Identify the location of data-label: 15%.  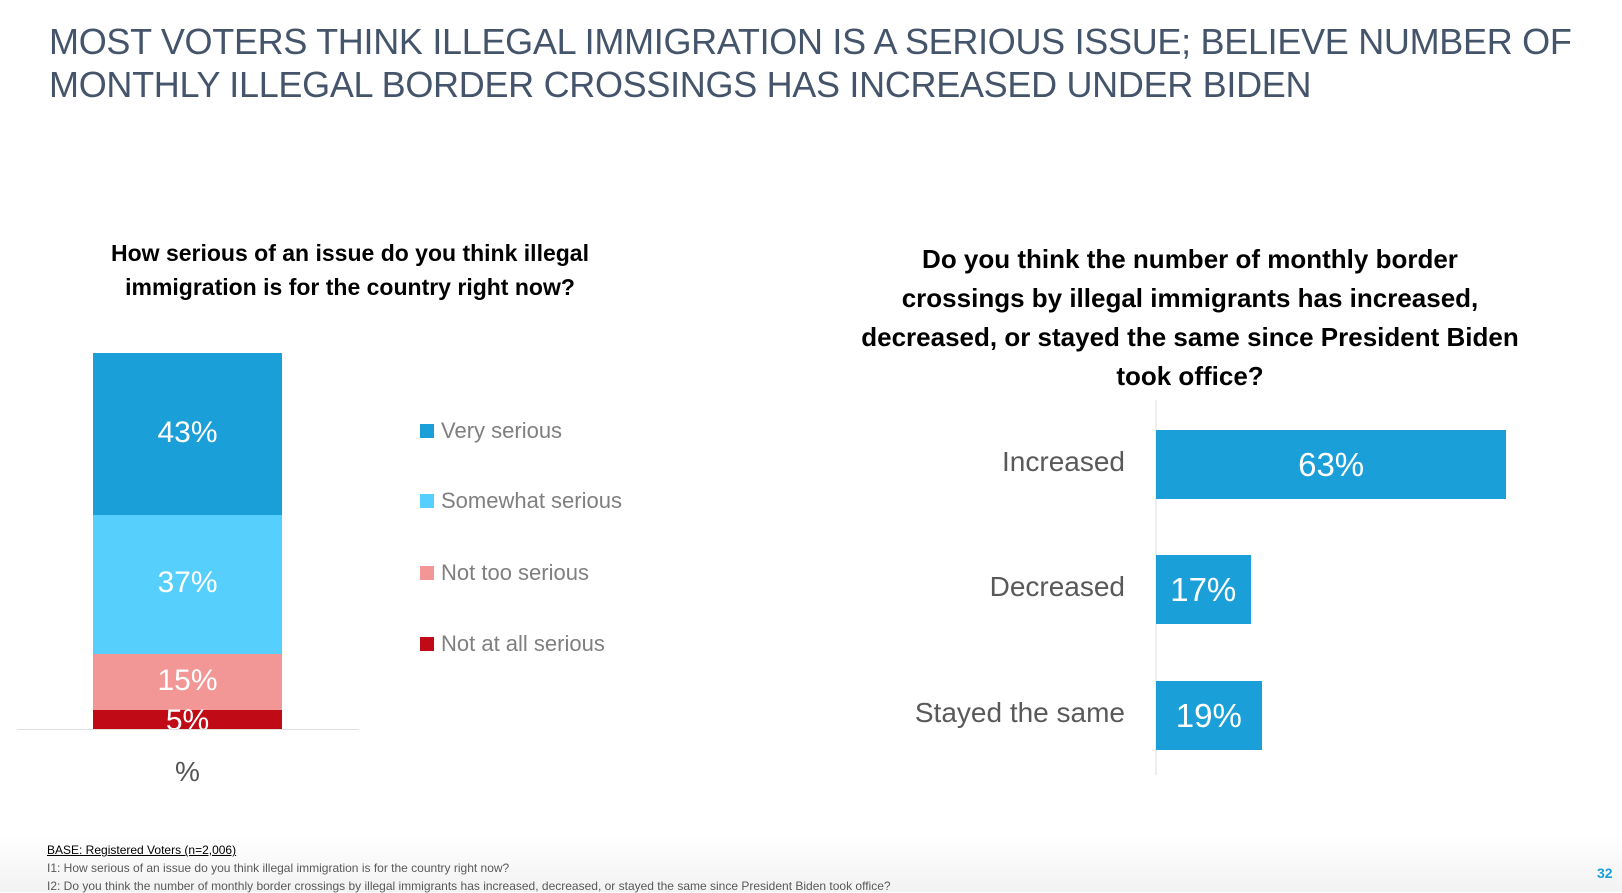
(187, 680).